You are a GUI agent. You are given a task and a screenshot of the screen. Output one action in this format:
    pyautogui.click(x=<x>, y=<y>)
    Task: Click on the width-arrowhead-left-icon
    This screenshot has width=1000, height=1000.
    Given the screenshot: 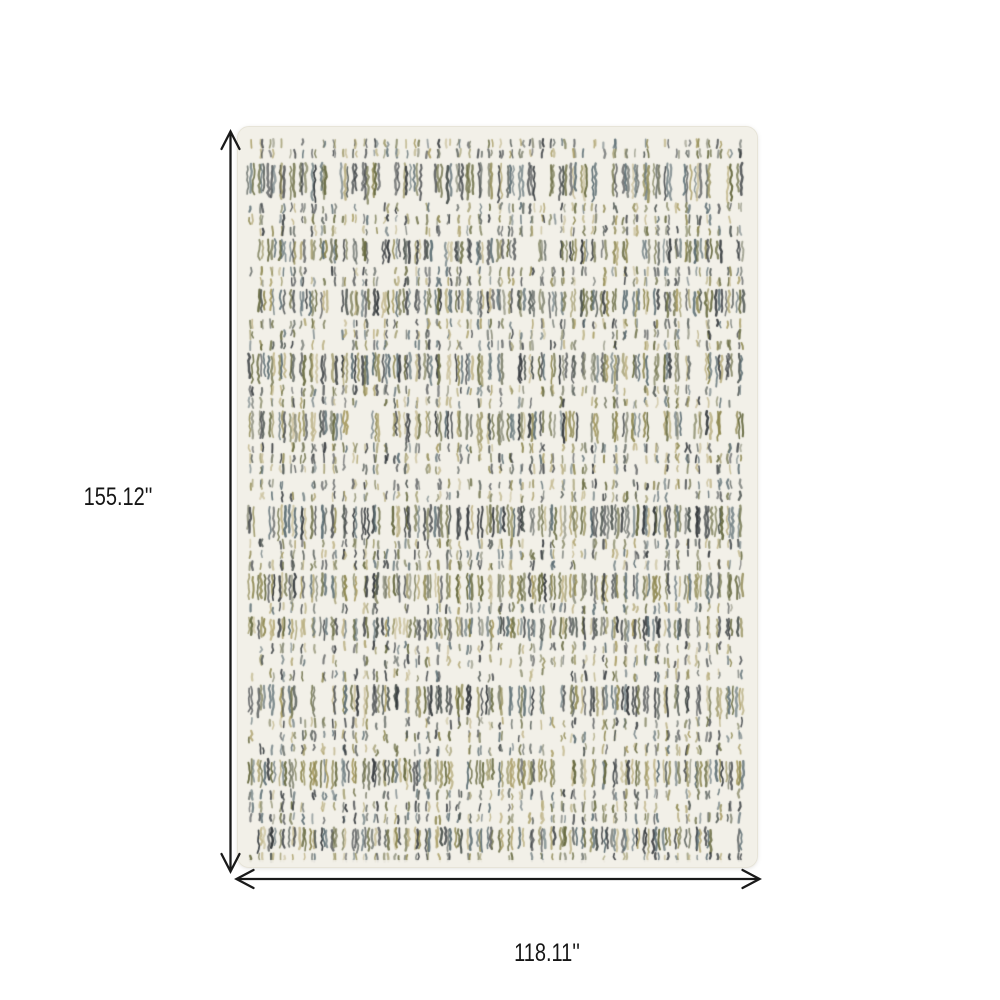 What is the action you would take?
    pyautogui.click(x=244, y=879)
    